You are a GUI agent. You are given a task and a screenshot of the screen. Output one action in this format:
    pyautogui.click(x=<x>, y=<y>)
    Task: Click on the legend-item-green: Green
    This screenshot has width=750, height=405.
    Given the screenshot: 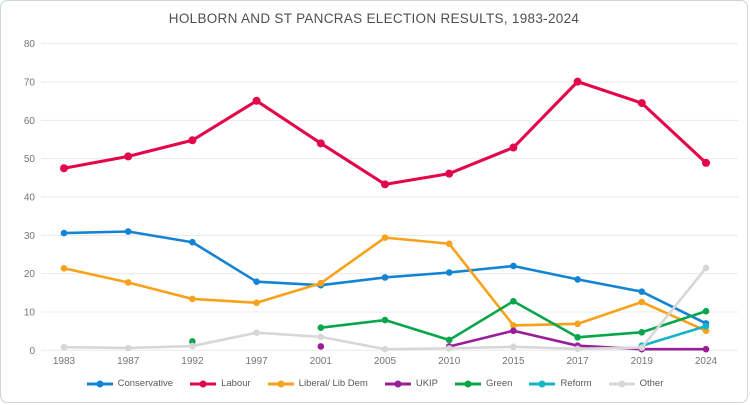 What is the action you would take?
    pyautogui.click(x=482, y=383)
    